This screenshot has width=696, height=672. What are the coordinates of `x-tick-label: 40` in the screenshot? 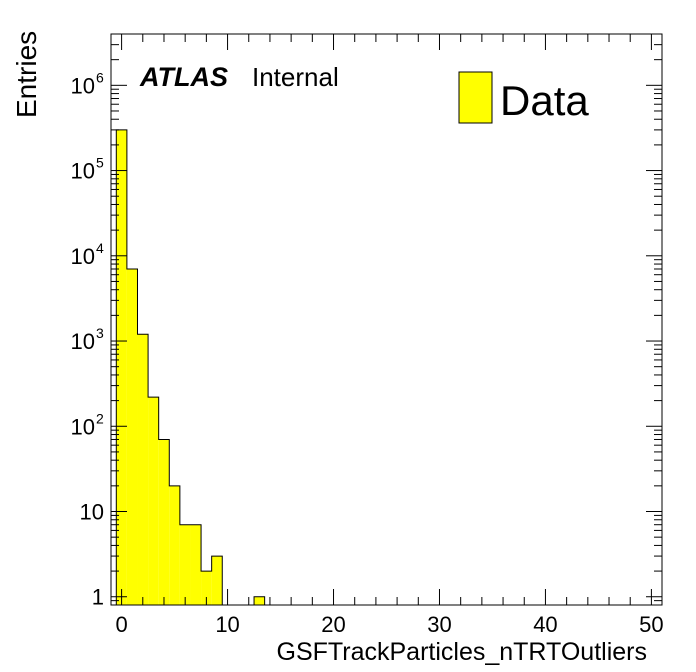 It's located at (545, 624).